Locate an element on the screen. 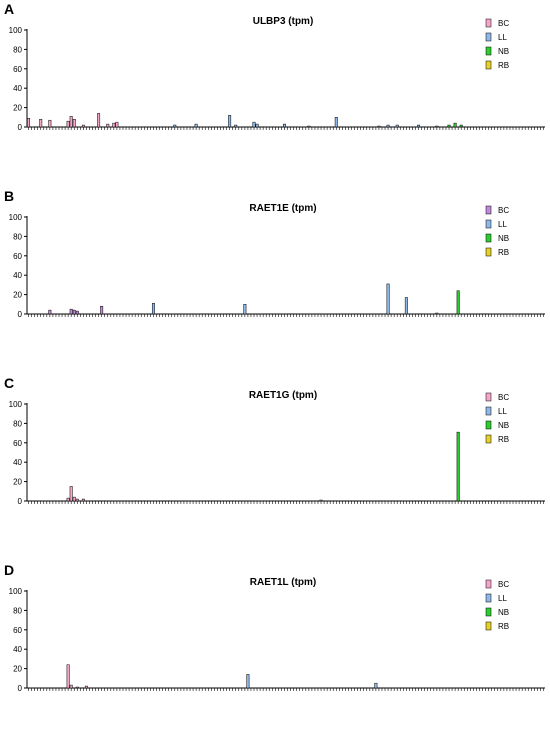 The height and width of the screenshot is (748, 550). chart-title: RAET1E (tpm) is located at coordinates (282, 208).